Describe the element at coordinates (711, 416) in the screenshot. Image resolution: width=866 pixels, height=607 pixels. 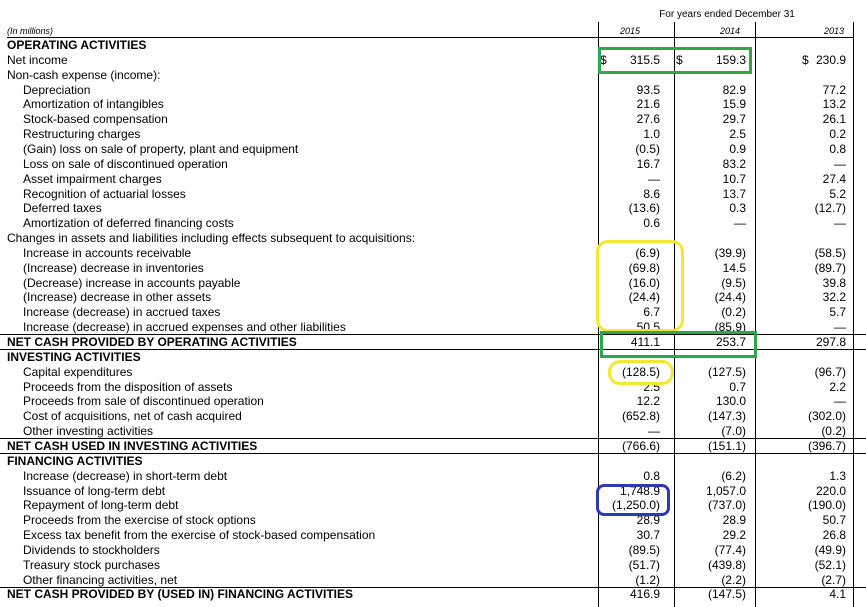
I see `value-cell-2014: (147.3)` at that location.